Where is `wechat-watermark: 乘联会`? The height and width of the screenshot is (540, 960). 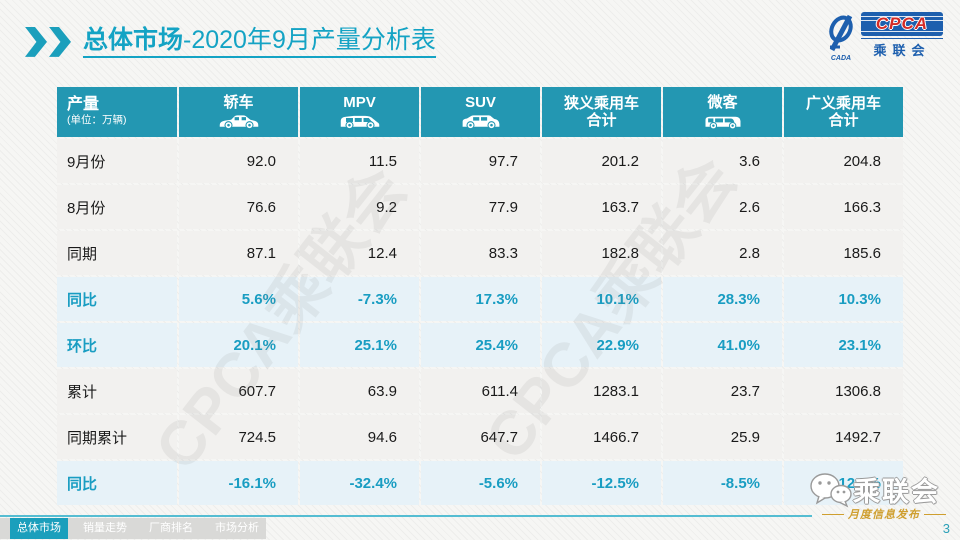 wechat-watermark: 乘联会 is located at coordinates (874, 489).